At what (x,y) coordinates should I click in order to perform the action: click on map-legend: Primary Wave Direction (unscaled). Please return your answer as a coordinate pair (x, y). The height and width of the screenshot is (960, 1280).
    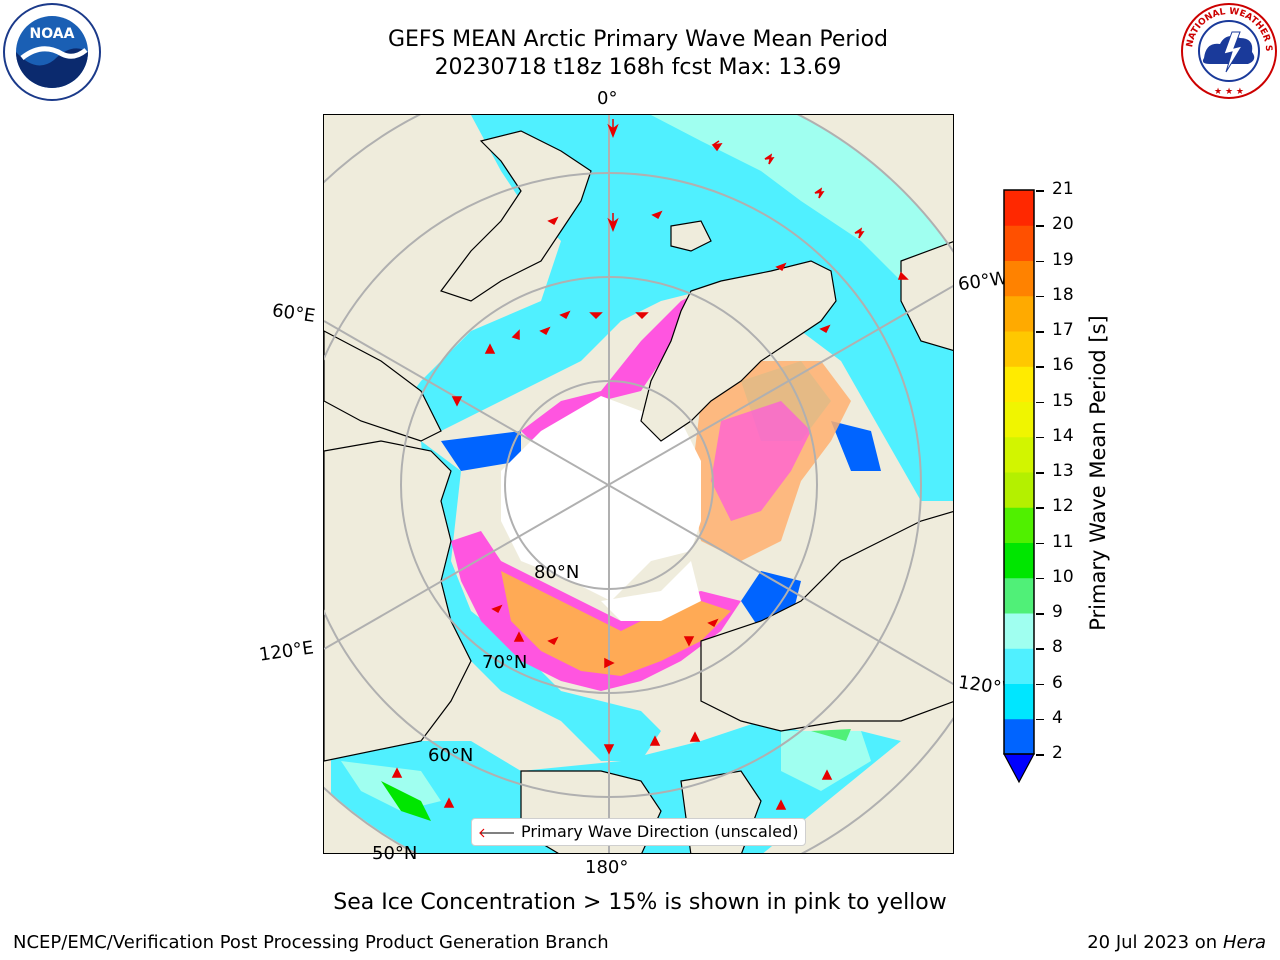
    Looking at the image, I should click on (638, 832).